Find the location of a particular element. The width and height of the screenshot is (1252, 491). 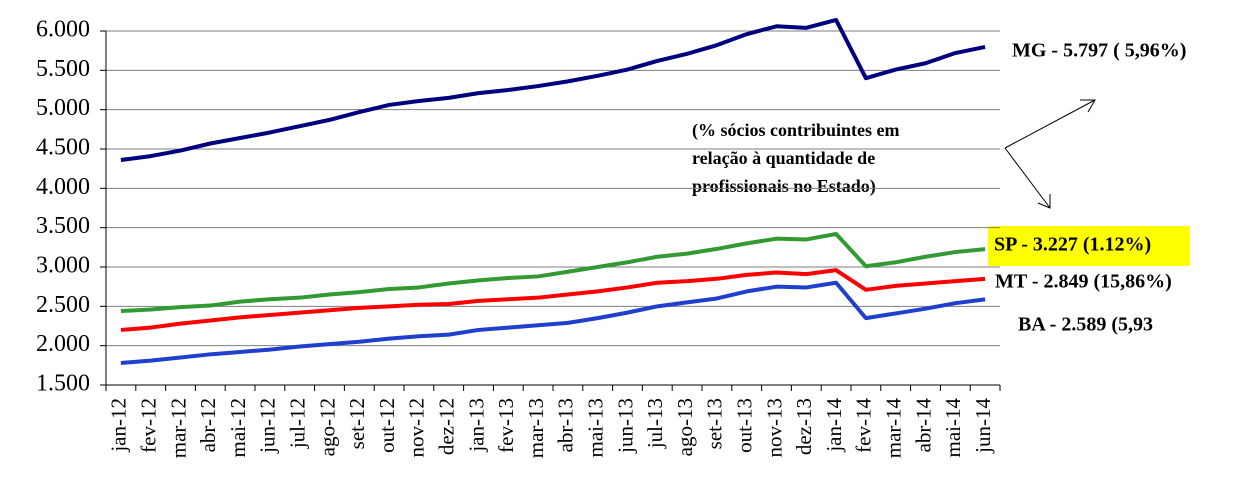

x-tick-label: abr-13 is located at coordinates (566, 425).